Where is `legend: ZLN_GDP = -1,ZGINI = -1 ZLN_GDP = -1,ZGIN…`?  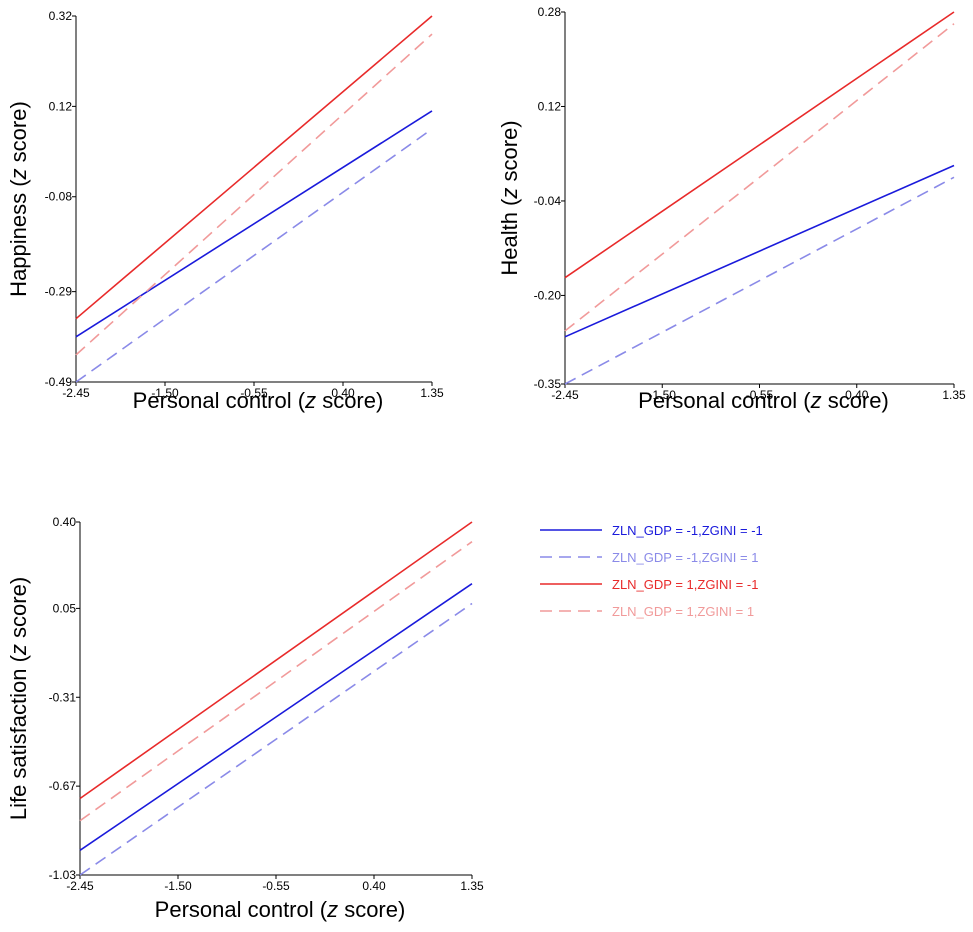 legend: ZLN_GDP = -1,ZGINI = -1 ZLN_GDP = -1,ZGIN… is located at coordinates (651, 571).